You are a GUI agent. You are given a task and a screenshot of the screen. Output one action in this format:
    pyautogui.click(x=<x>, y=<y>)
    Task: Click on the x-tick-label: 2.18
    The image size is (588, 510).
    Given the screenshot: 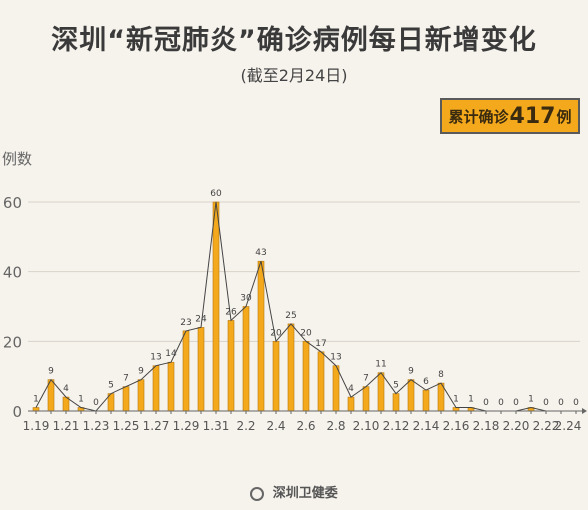 What is the action you would take?
    pyautogui.click(x=486, y=426)
    